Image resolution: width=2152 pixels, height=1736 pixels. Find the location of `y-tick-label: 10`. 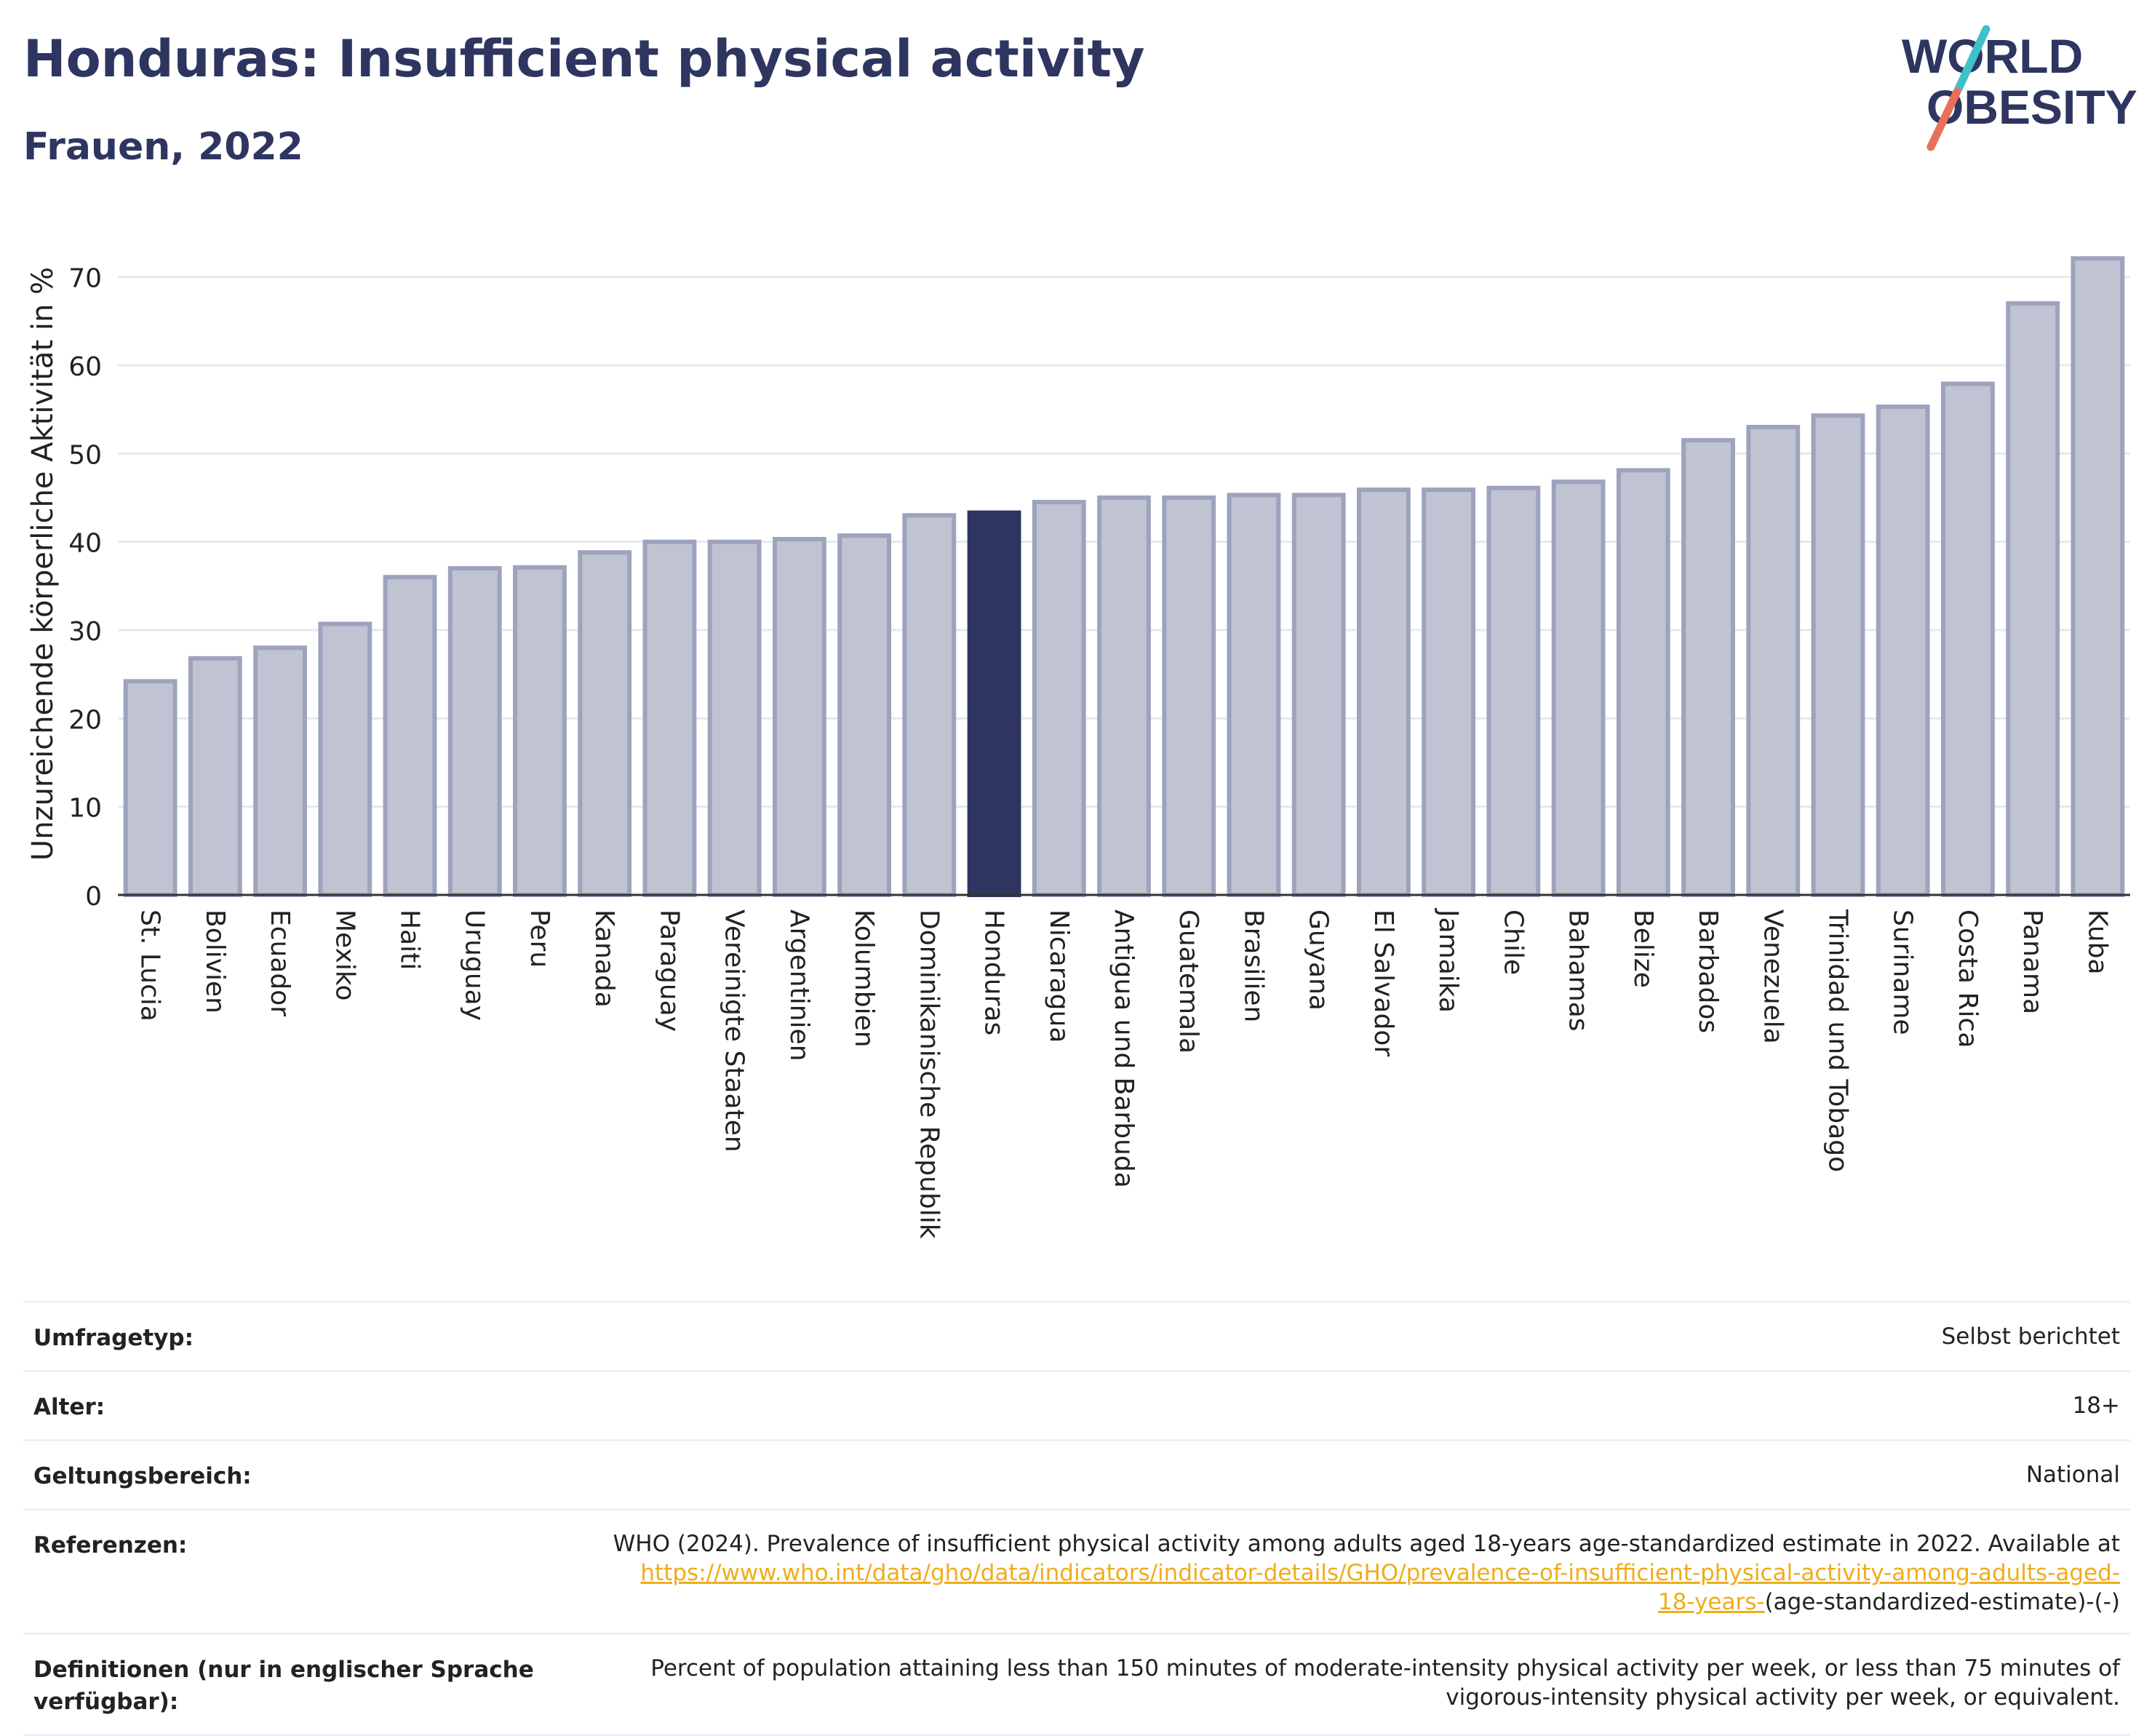

y-tick-label: 10 is located at coordinates (85, 809).